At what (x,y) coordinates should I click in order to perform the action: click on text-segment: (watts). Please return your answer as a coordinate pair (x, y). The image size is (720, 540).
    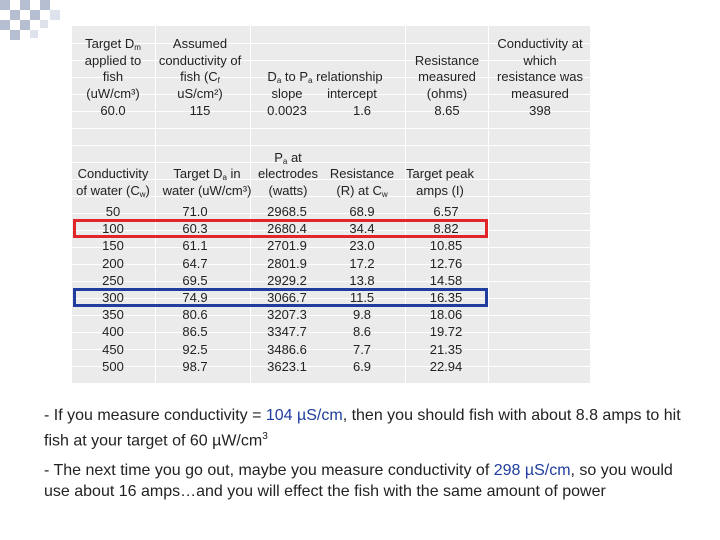
    Looking at the image, I should click on (288, 190).